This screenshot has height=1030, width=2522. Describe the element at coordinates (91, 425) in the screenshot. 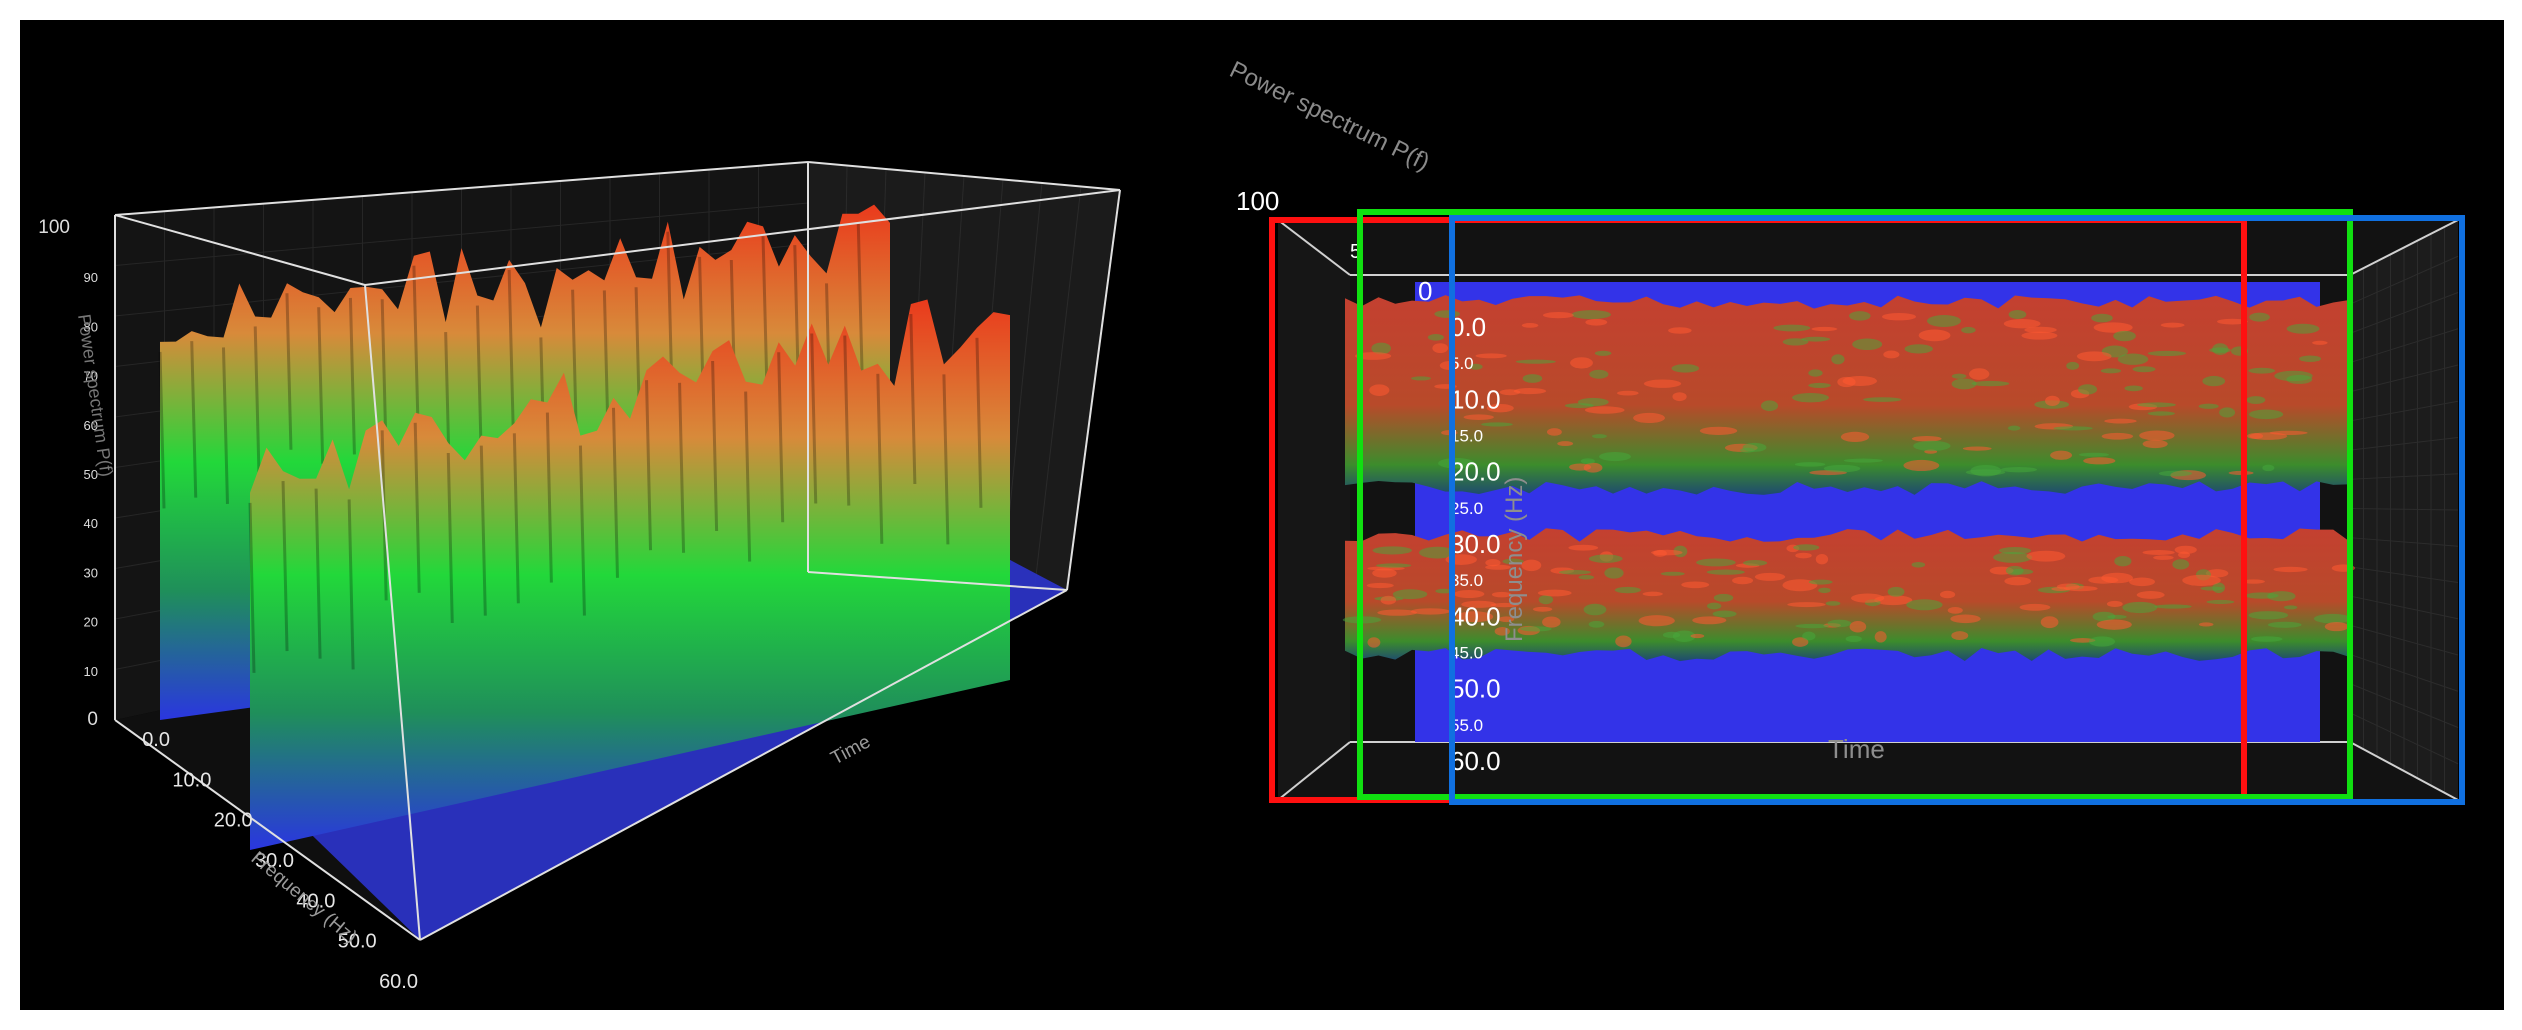

I see `z-tick-label: 60` at that location.